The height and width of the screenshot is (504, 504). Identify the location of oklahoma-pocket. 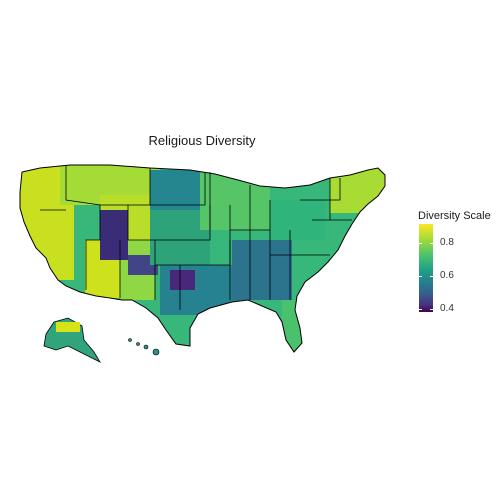
(182, 280).